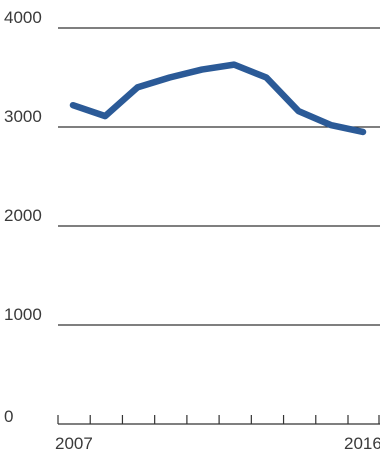 This screenshot has width=380, height=456. I want to click on y-tick-label: 4000, so click(23, 17).